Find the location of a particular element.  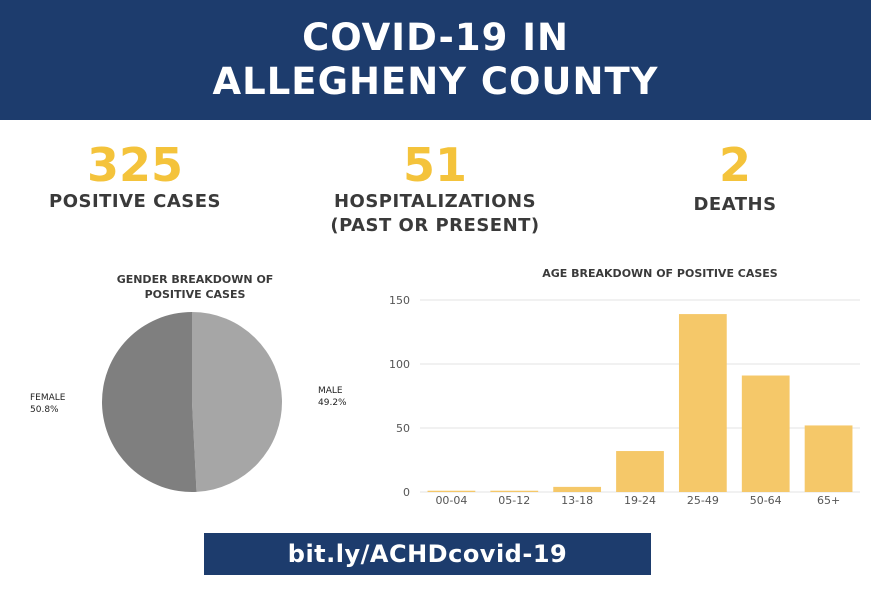

hospitalizations-label-line-1: HOSPITALIZATIONS is located at coordinates (435, 201).